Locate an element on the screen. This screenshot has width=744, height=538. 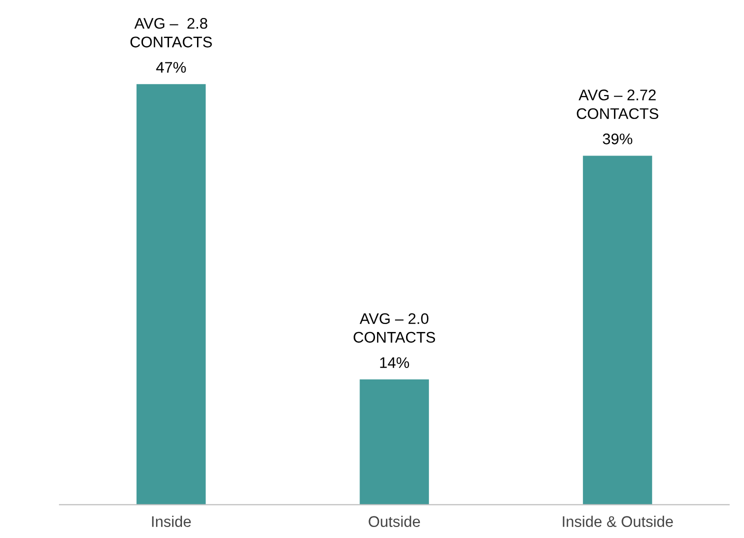
data-label: 39% is located at coordinates (617, 139).